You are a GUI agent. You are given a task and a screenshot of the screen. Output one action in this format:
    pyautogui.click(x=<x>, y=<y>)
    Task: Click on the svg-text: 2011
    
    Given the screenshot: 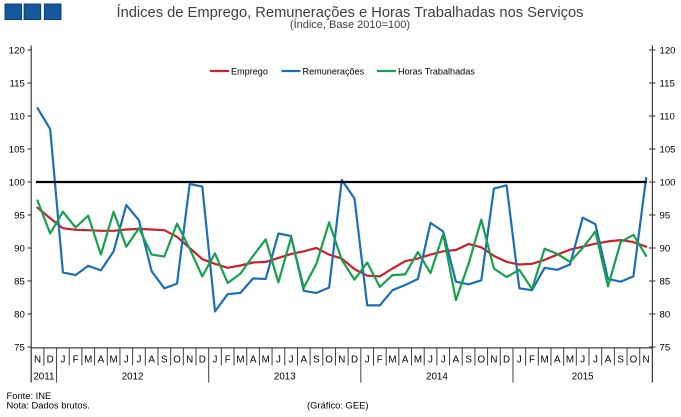 What is the action you would take?
    pyautogui.click(x=43, y=377)
    